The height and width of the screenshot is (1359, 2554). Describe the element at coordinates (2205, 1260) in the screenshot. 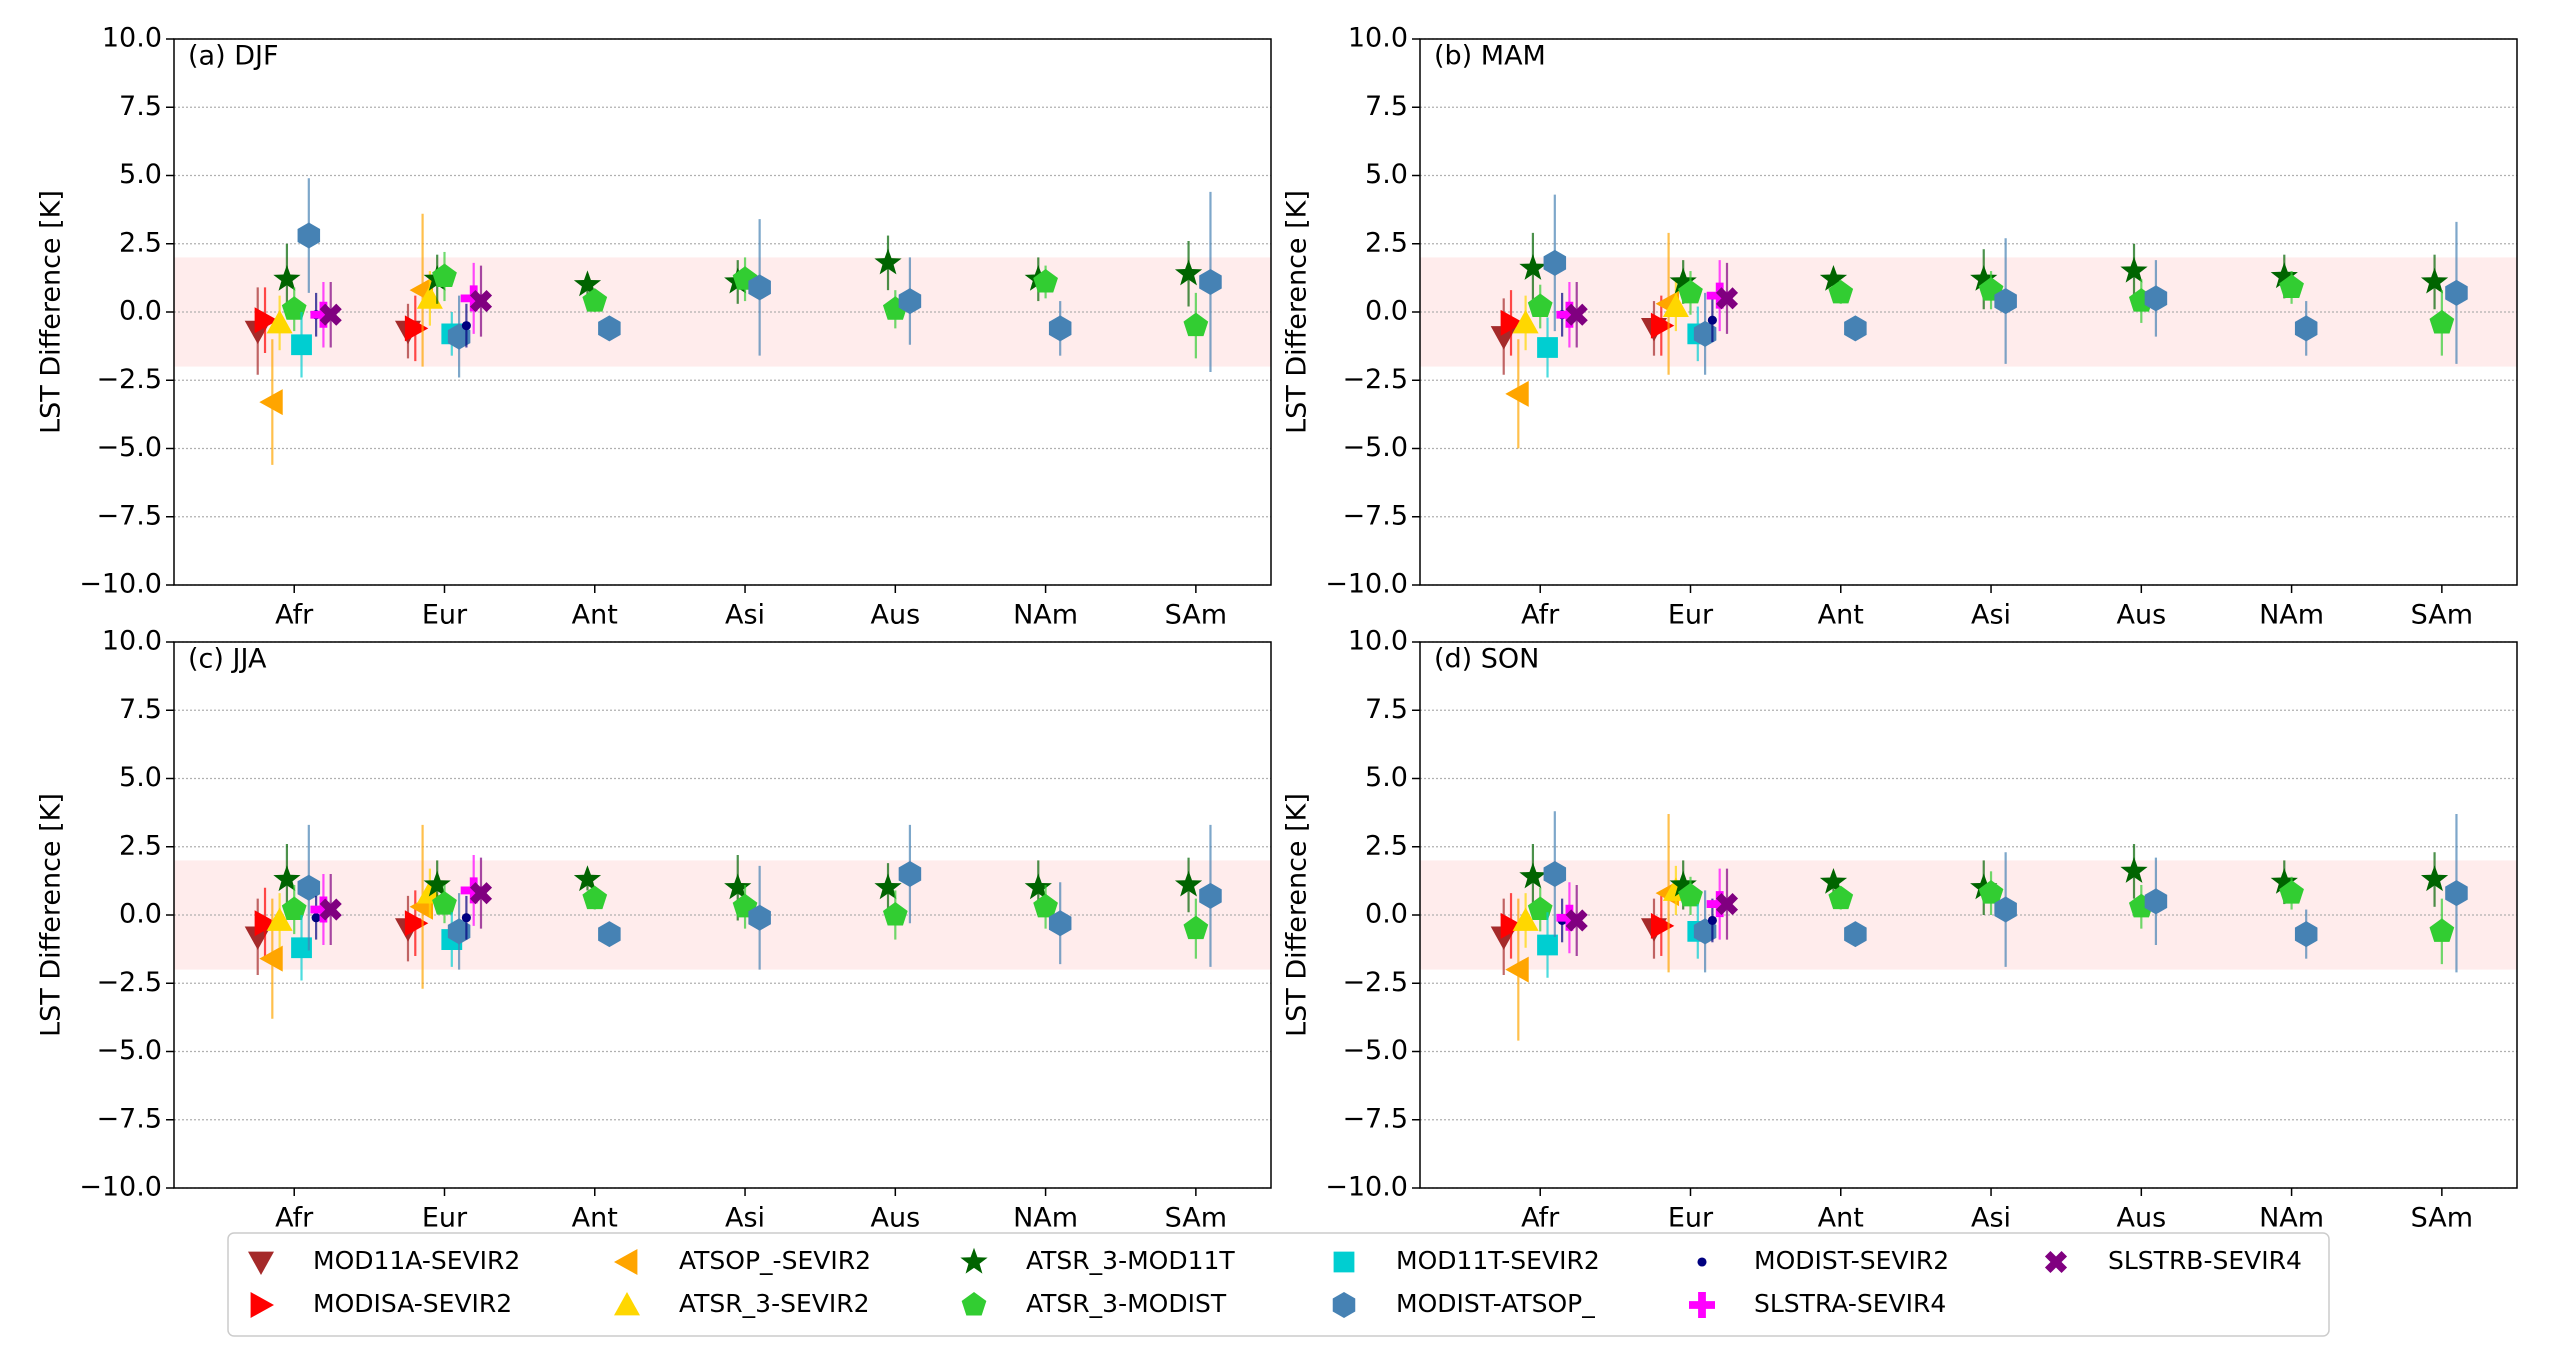

I see `legend-label: SLSTRB-SEVIR4` at that location.